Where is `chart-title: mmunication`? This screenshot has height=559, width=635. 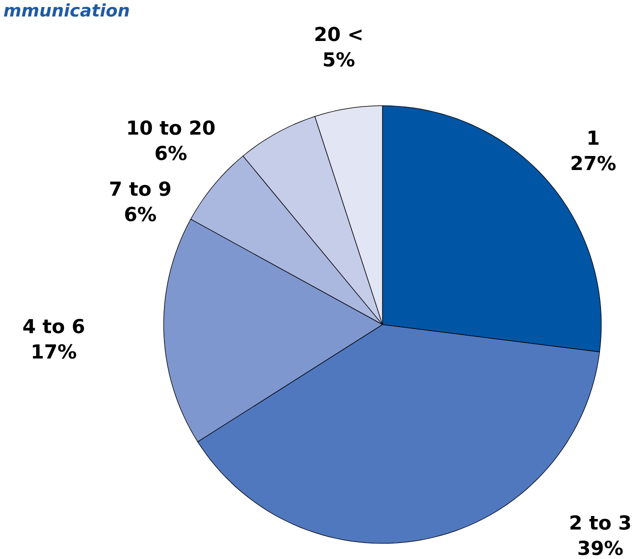 chart-title: mmunication is located at coordinates (66, 10).